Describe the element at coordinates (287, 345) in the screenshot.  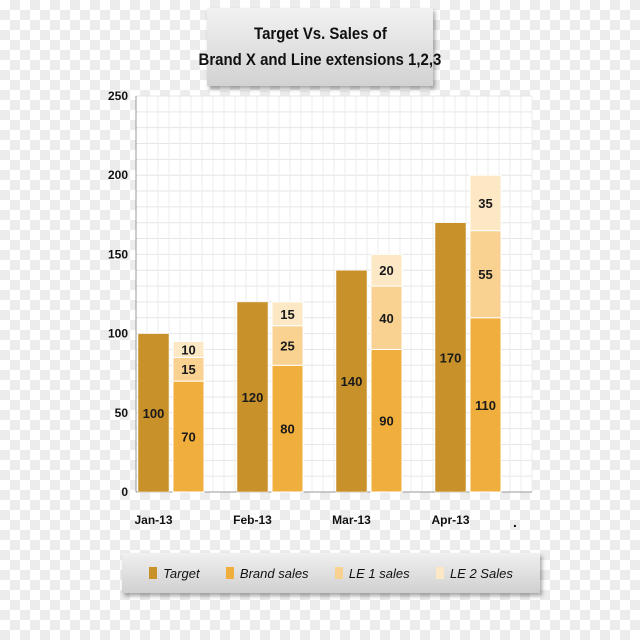
I see `data-label-stack: 25` at that location.